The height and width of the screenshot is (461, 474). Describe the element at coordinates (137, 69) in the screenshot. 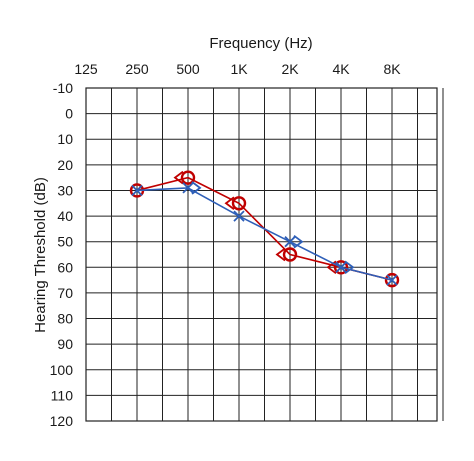

I see `x-tick-label: 250` at that location.